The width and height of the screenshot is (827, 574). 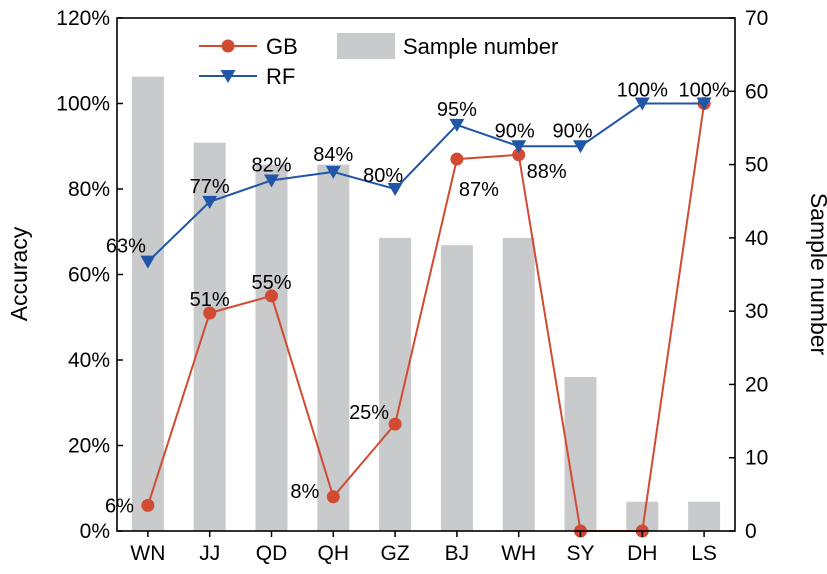 I want to click on x-tick-label-wn: WN, so click(x=147, y=553).